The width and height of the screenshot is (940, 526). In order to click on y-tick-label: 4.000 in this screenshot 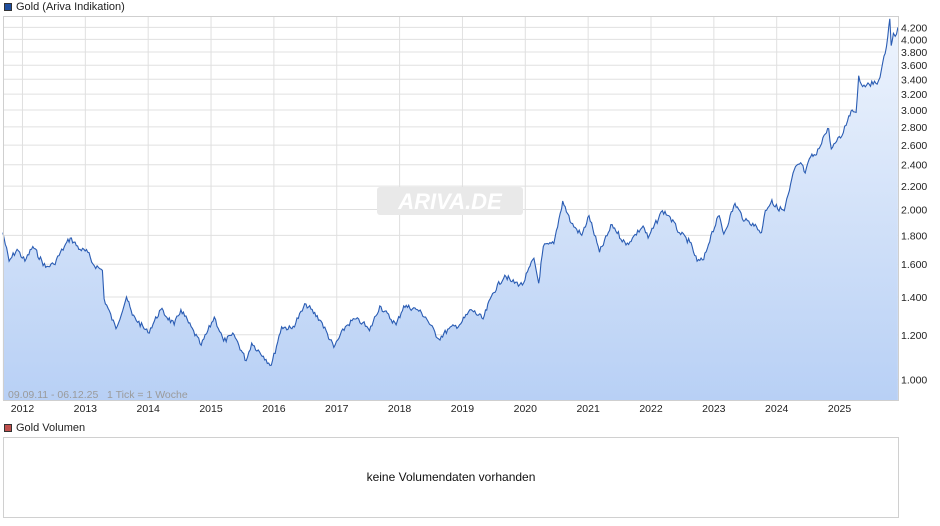, I will do `click(914, 40)`.